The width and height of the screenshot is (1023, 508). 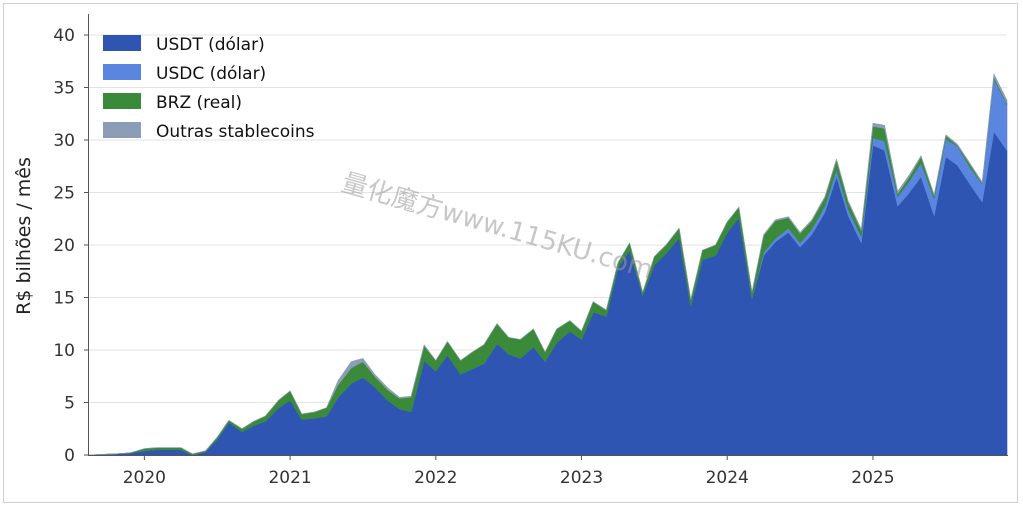 I want to click on y-ticks: 0 5 10 15 20 25 30 35 40, so click(x=71, y=246).